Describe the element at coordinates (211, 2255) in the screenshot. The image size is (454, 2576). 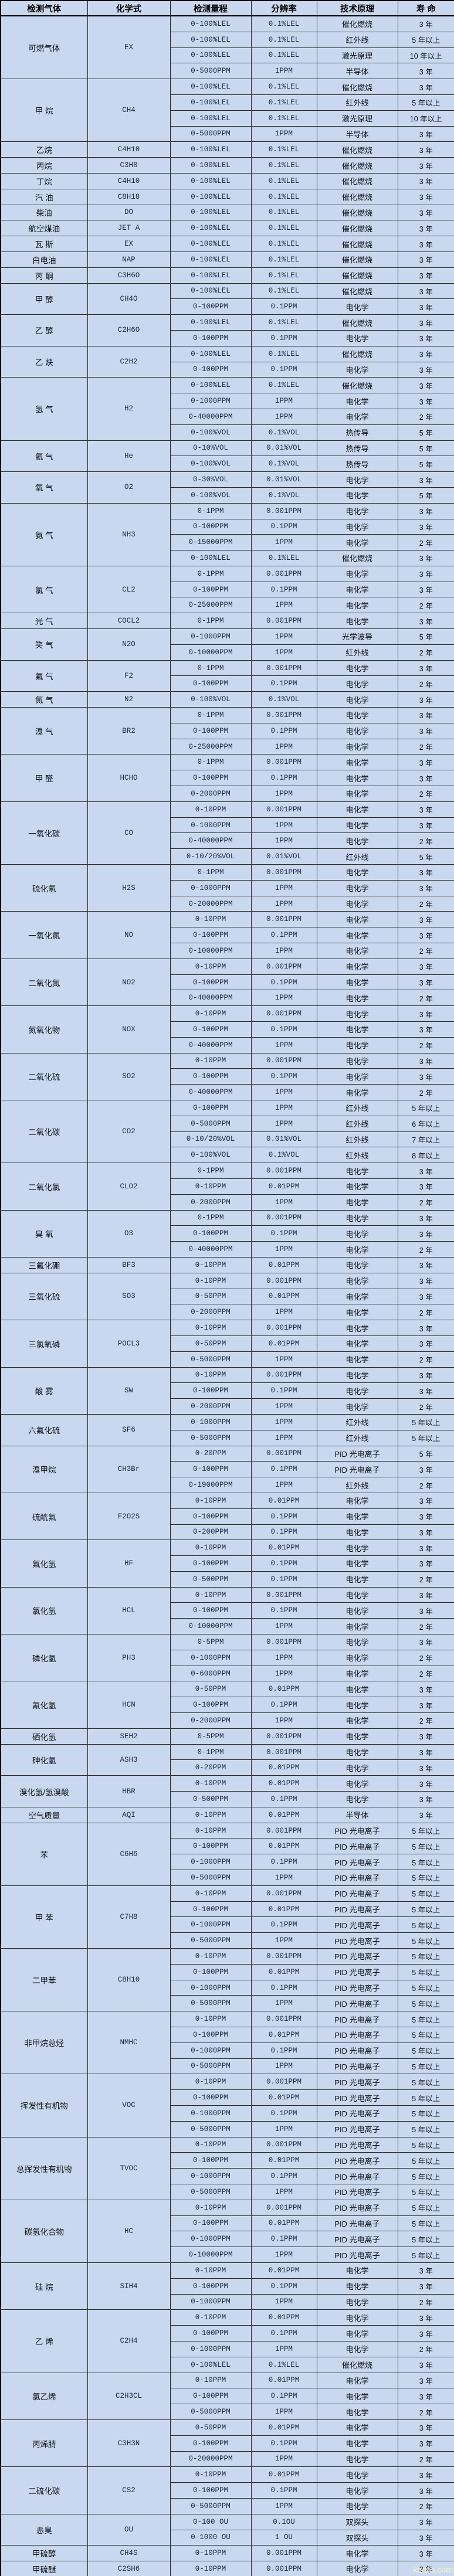
I see `range-cell: 0-10000PPM` at that location.